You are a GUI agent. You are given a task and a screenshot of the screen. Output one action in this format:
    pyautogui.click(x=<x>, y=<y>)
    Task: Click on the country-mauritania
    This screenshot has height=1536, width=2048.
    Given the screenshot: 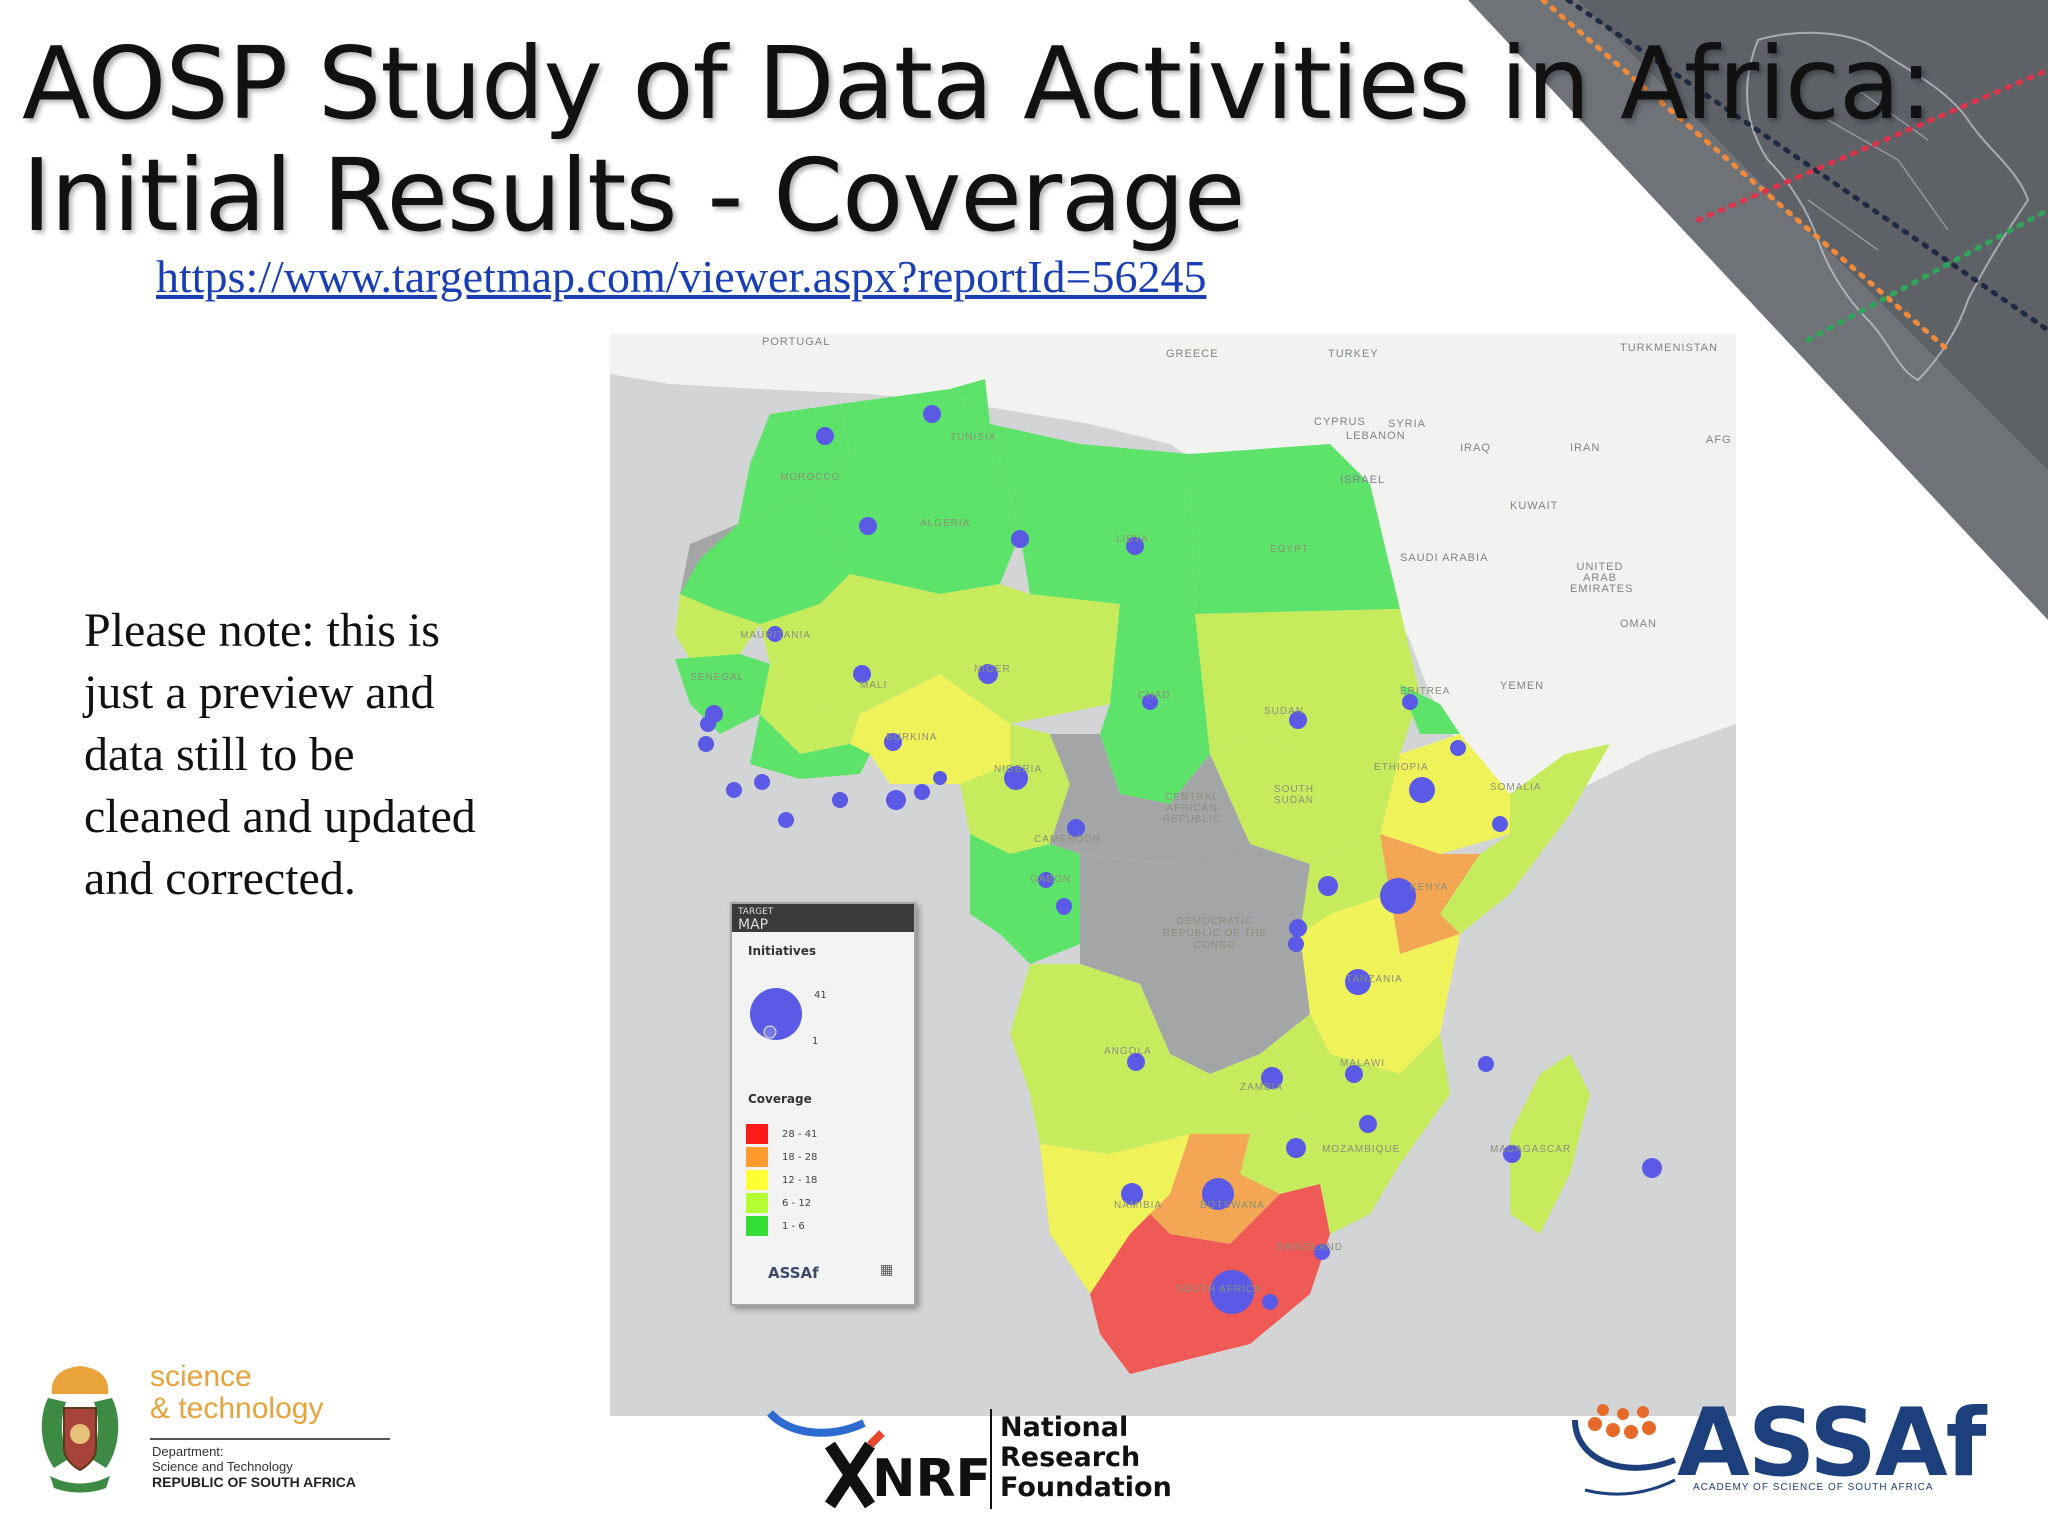 What is the action you would take?
    pyautogui.click(x=765, y=559)
    